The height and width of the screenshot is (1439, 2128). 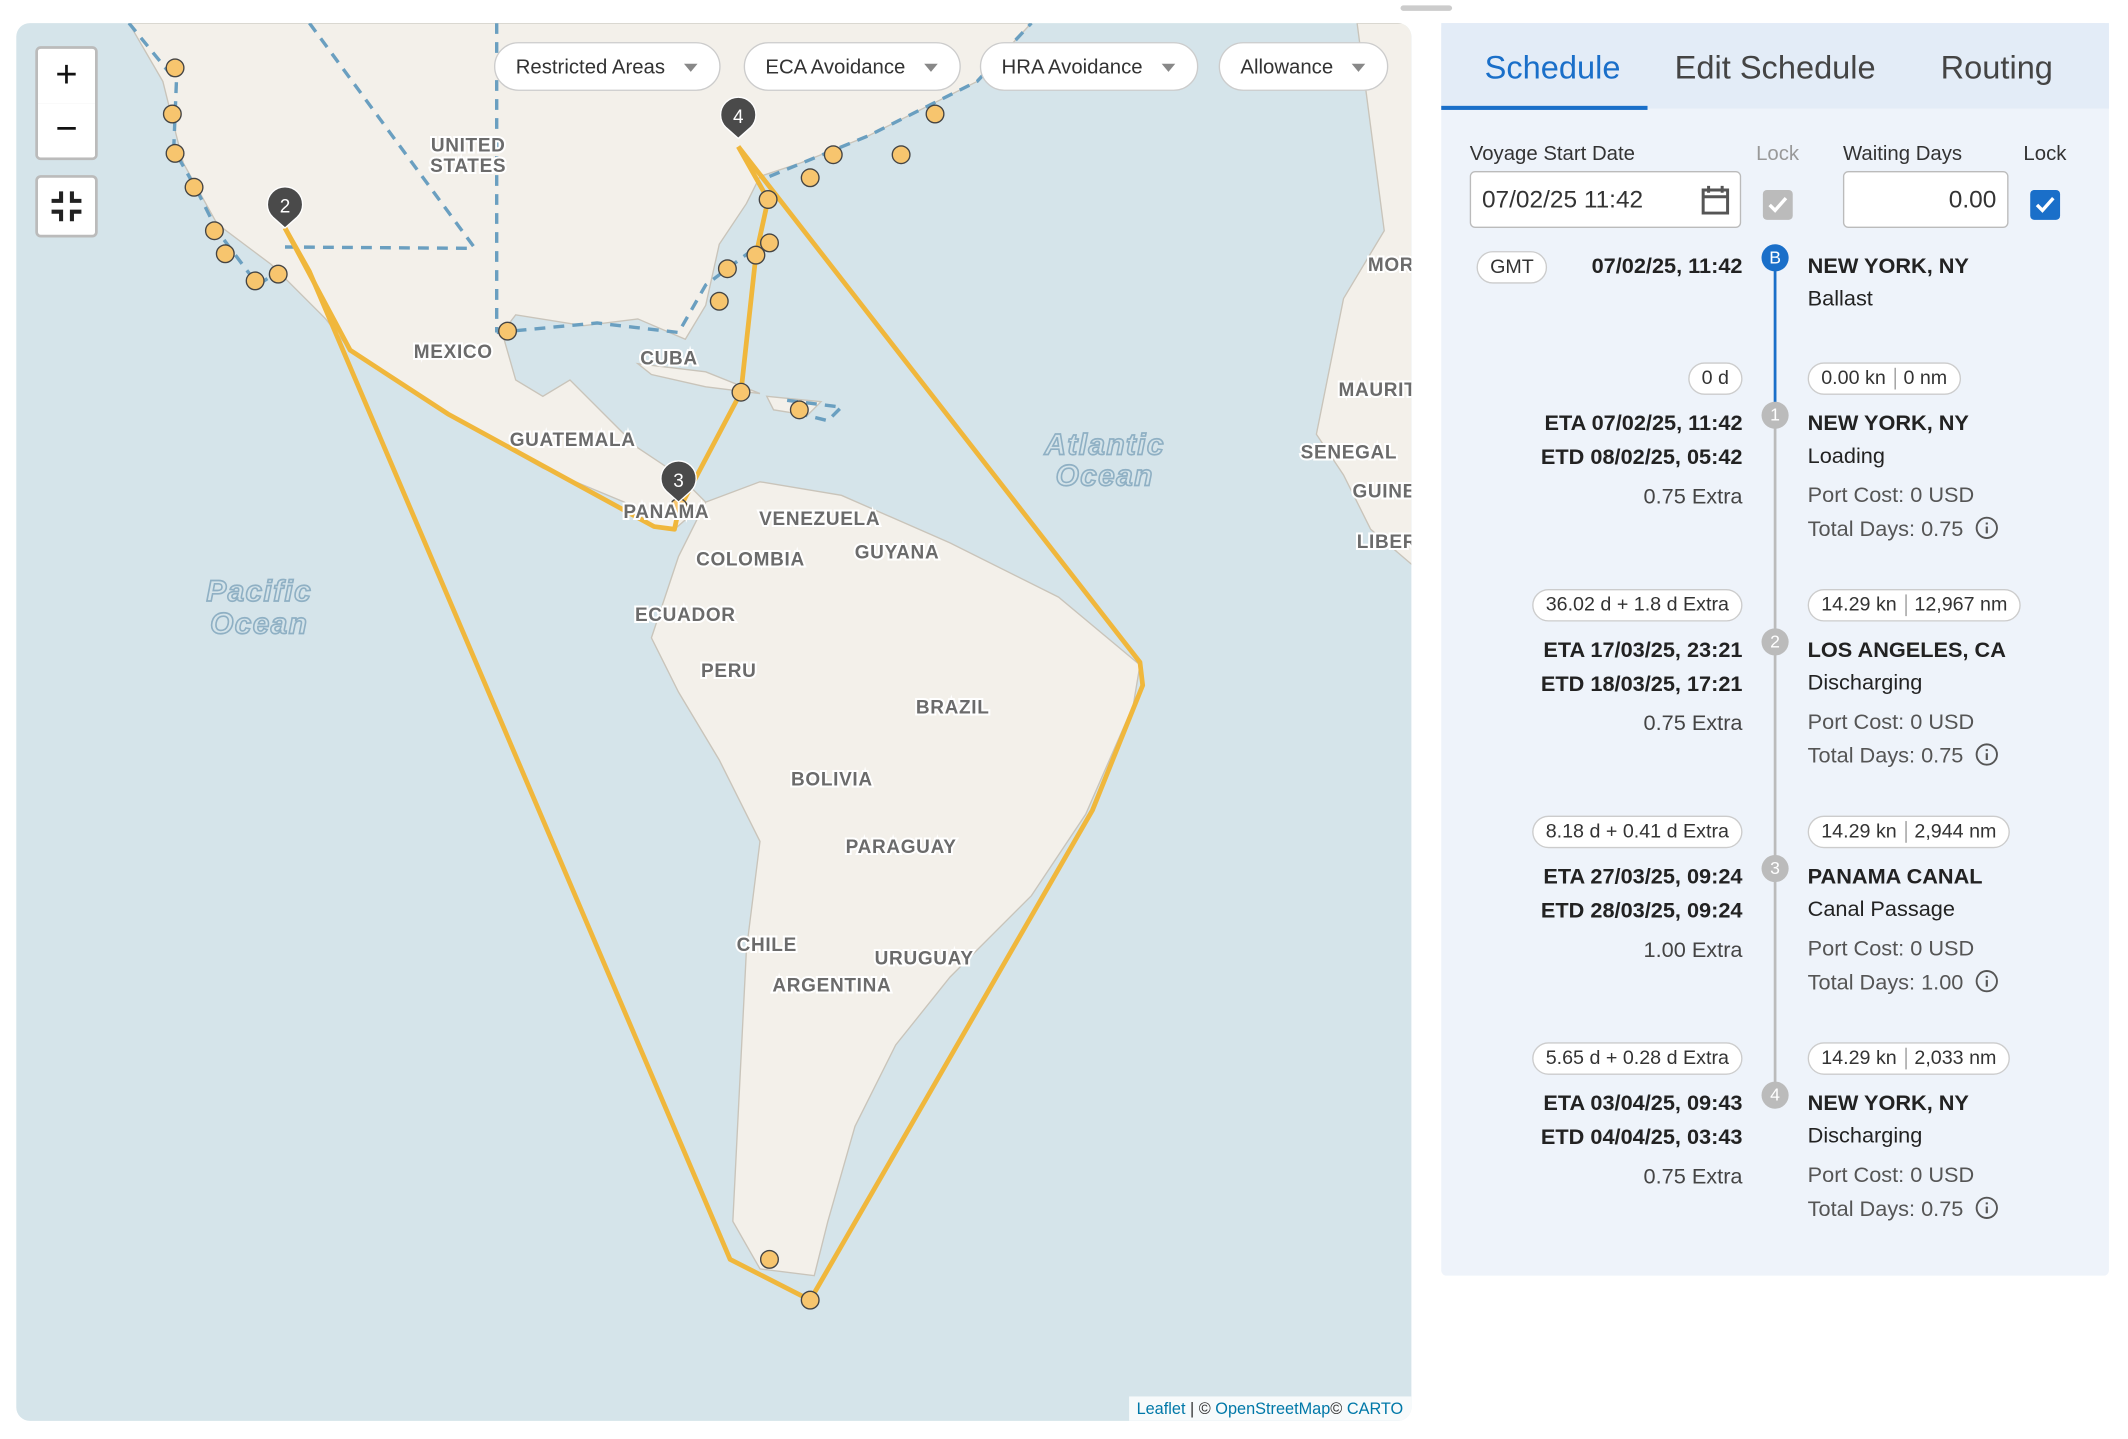 What do you see at coordinates (1303, 66) in the screenshot?
I see `filter-dropdown: Allowance` at bounding box center [1303, 66].